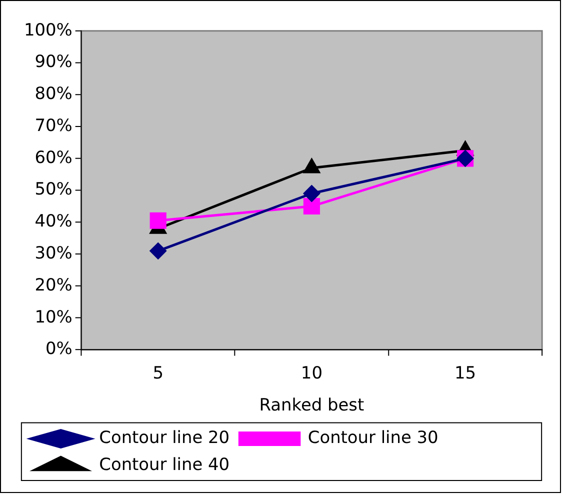 This screenshot has width=563, height=495. What do you see at coordinates (53, 188) in the screenshot?
I see `y-tick-label: 50%` at bounding box center [53, 188].